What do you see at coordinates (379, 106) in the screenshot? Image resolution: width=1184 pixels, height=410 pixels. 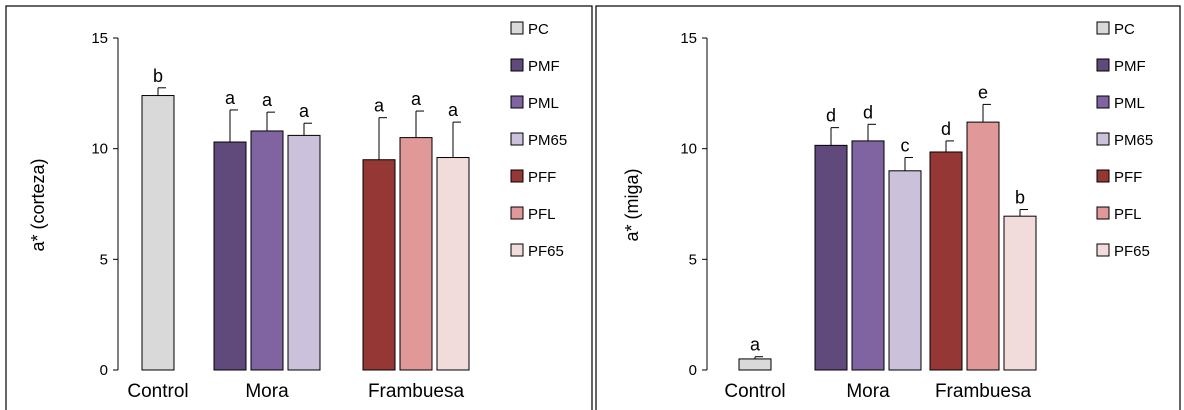 I see `significance-letter-pff: a` at bounding box center [379, 106].